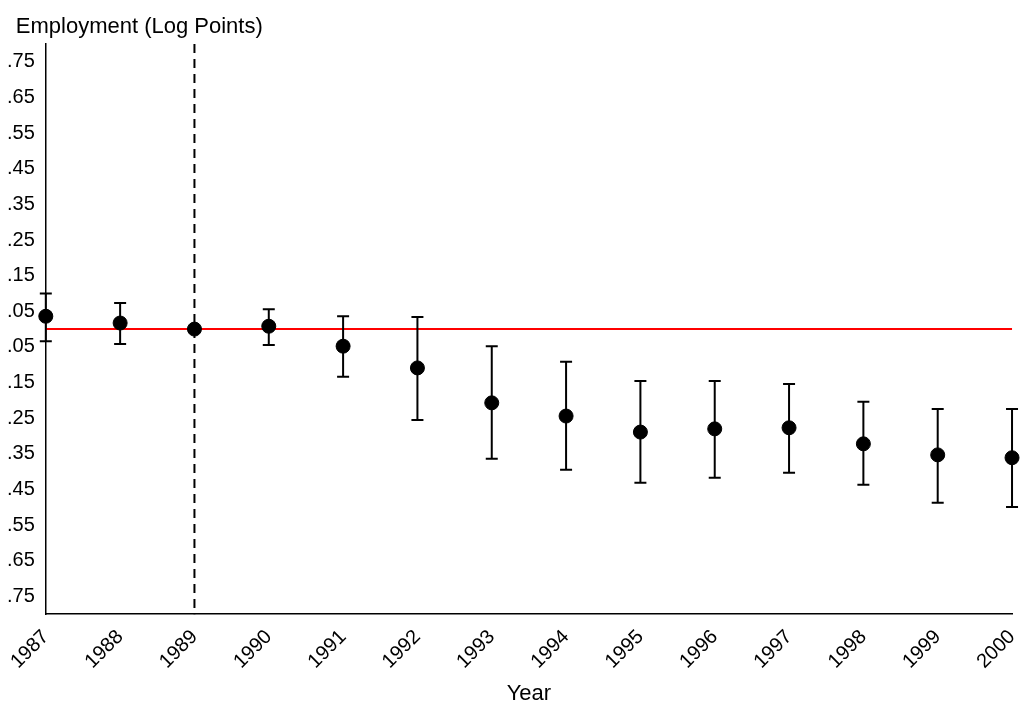  Describe the element at coordinates (529, 692) in the screenshot. I see `x-axis-title: Year` at that location.